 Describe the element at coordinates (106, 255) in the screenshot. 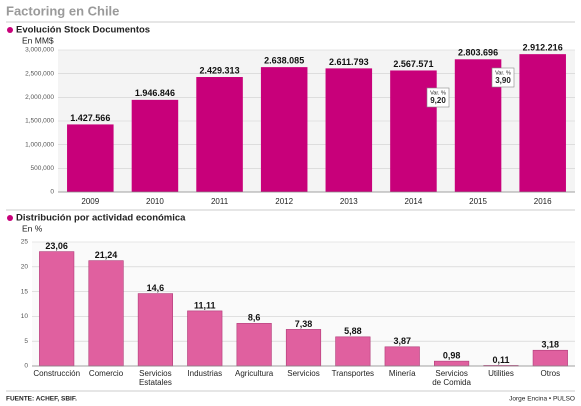

I see `value-label: 21,24` at that location.